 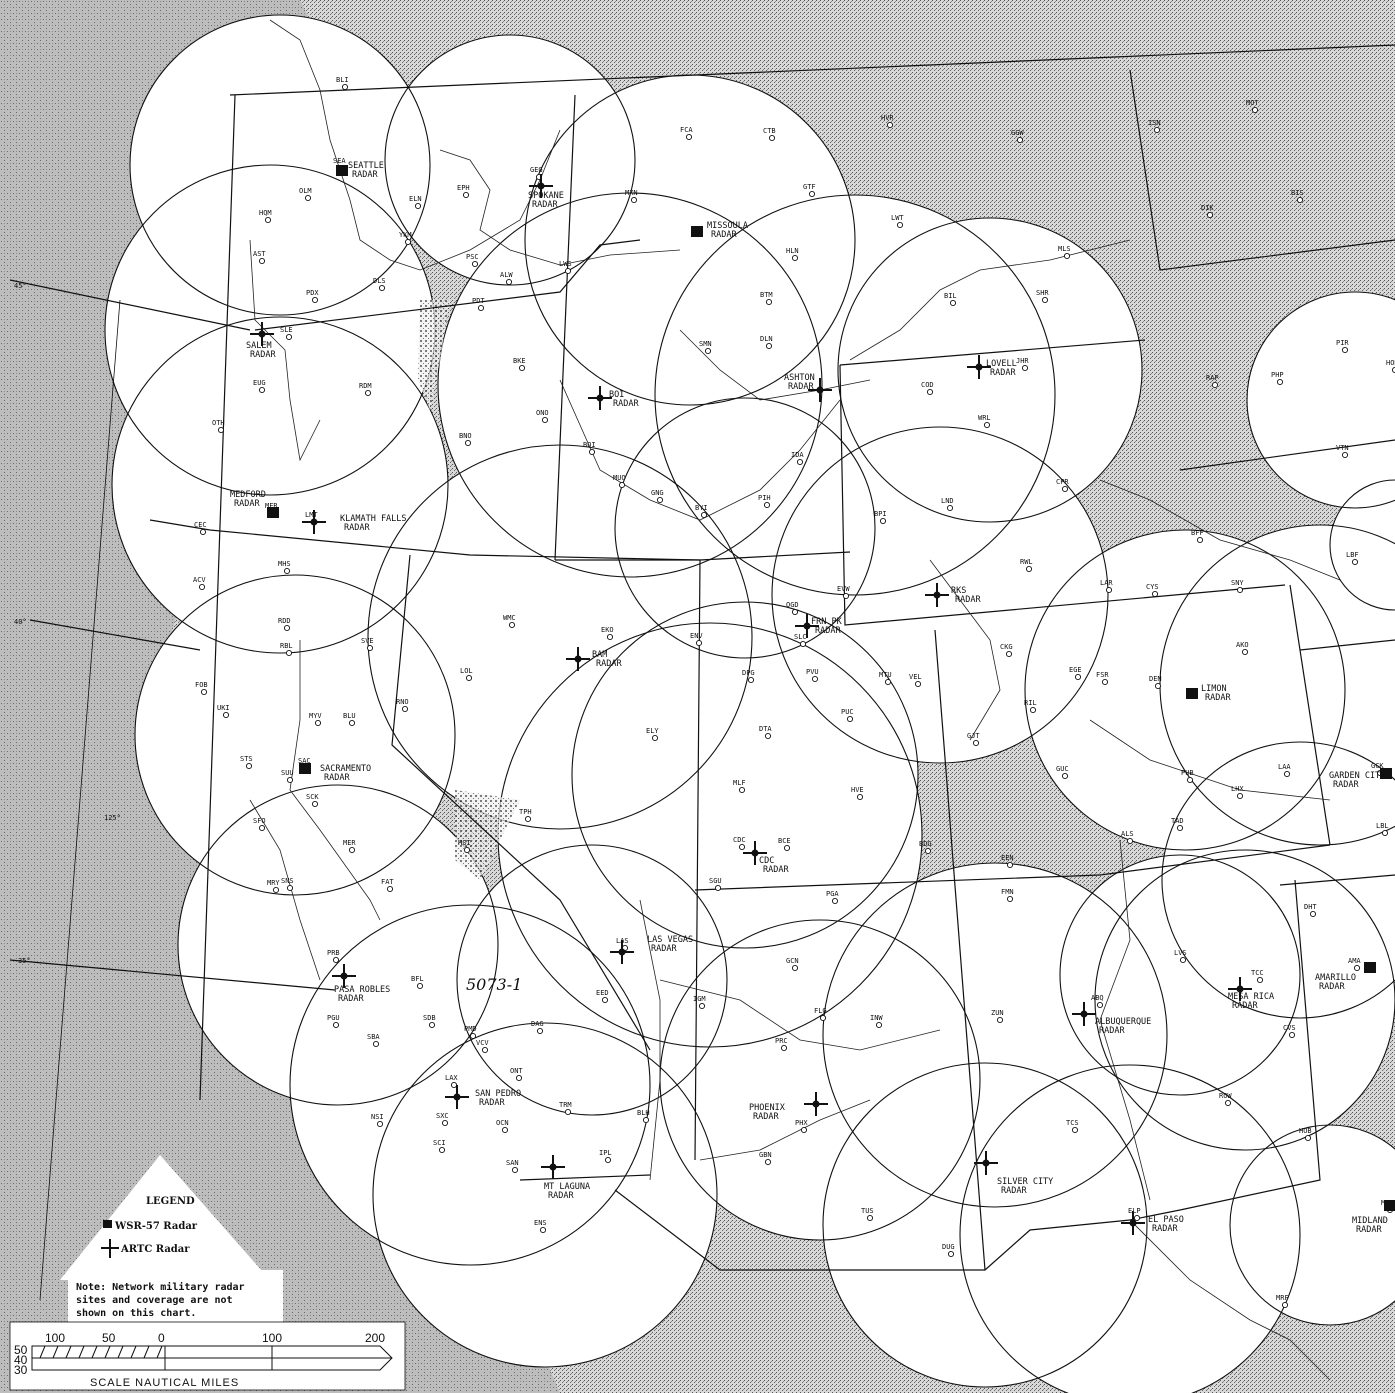 I want to click on station-tcs-marker, so click(x=1075, y=1130).